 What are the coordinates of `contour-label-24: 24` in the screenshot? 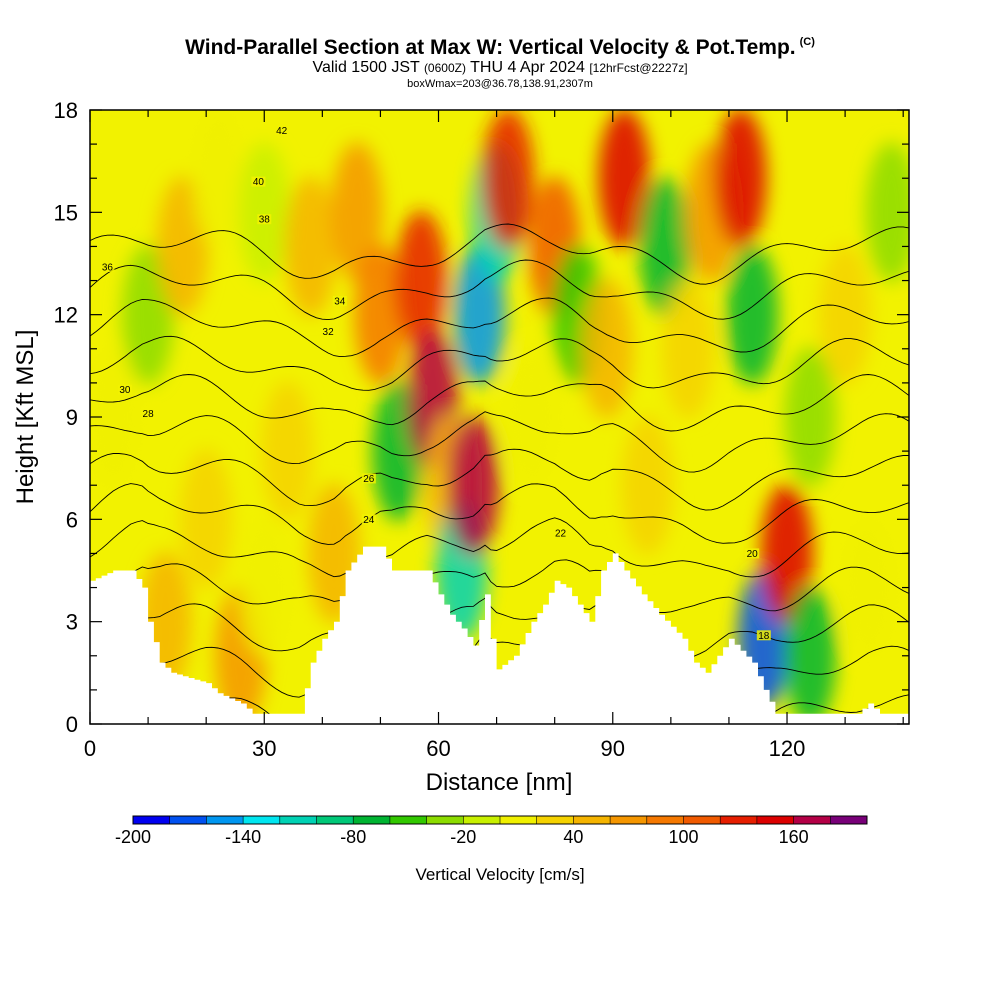 It's located at (369, 520).